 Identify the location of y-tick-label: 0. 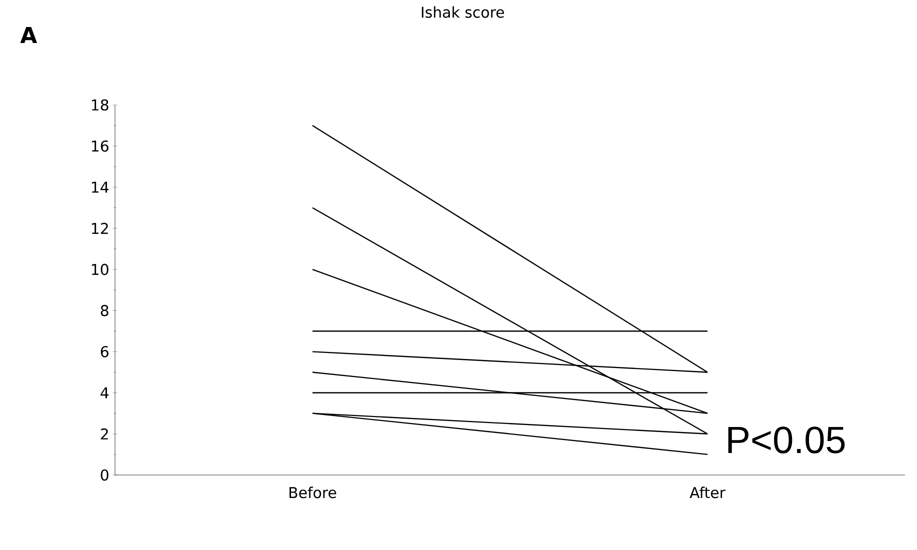
(104, 475).